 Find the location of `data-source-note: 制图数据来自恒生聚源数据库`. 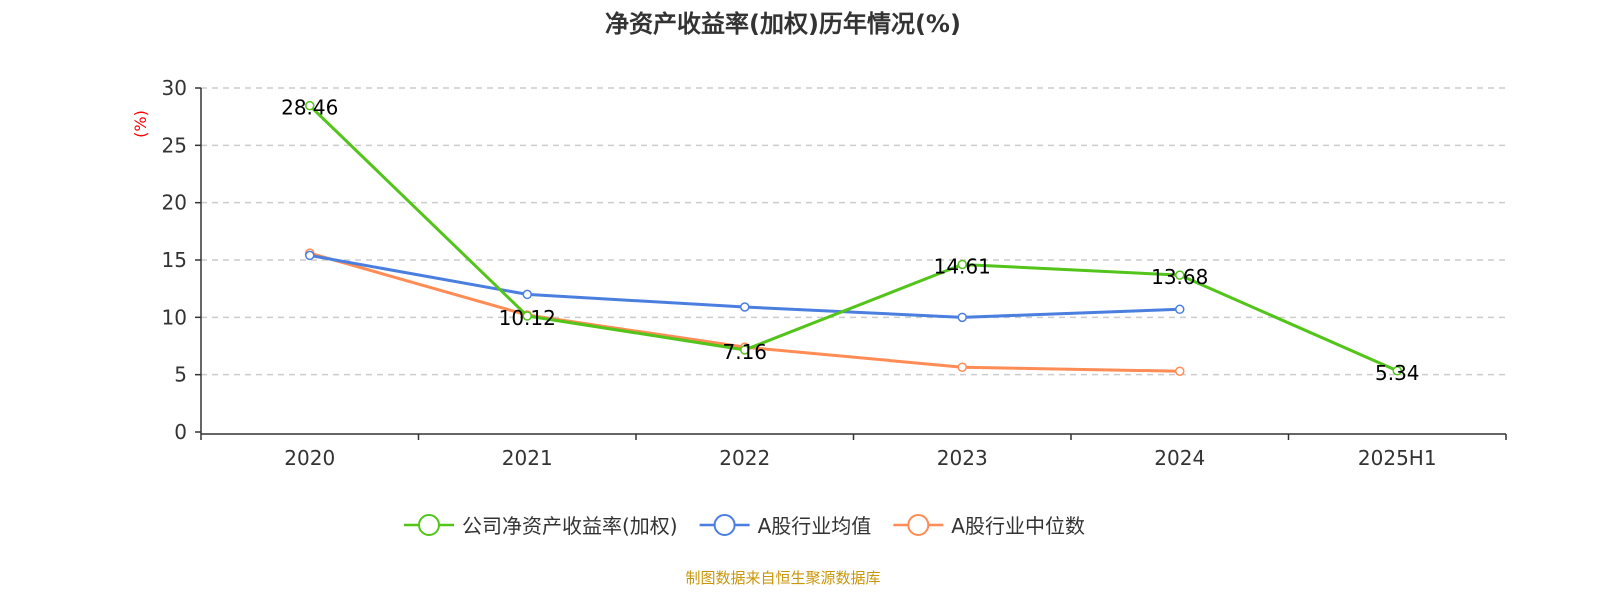

data-source-note: 制图数据来自恒生聚源数据库 is located at coordinates (782, 578).